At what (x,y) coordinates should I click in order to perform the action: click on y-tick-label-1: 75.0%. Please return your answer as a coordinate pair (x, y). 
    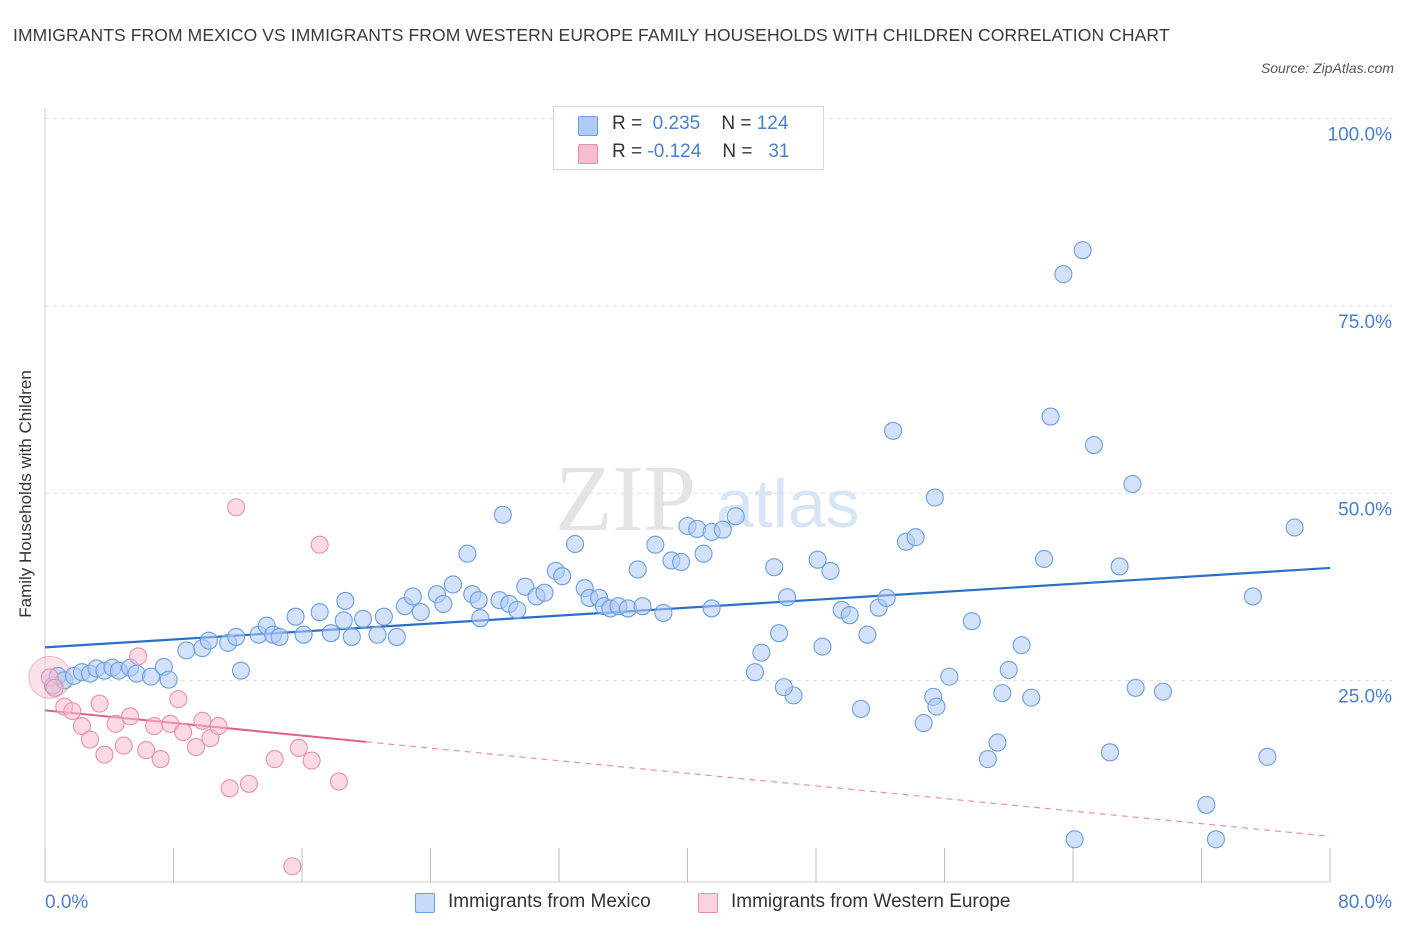
    Looking at the image, I should click on (1365, 322).